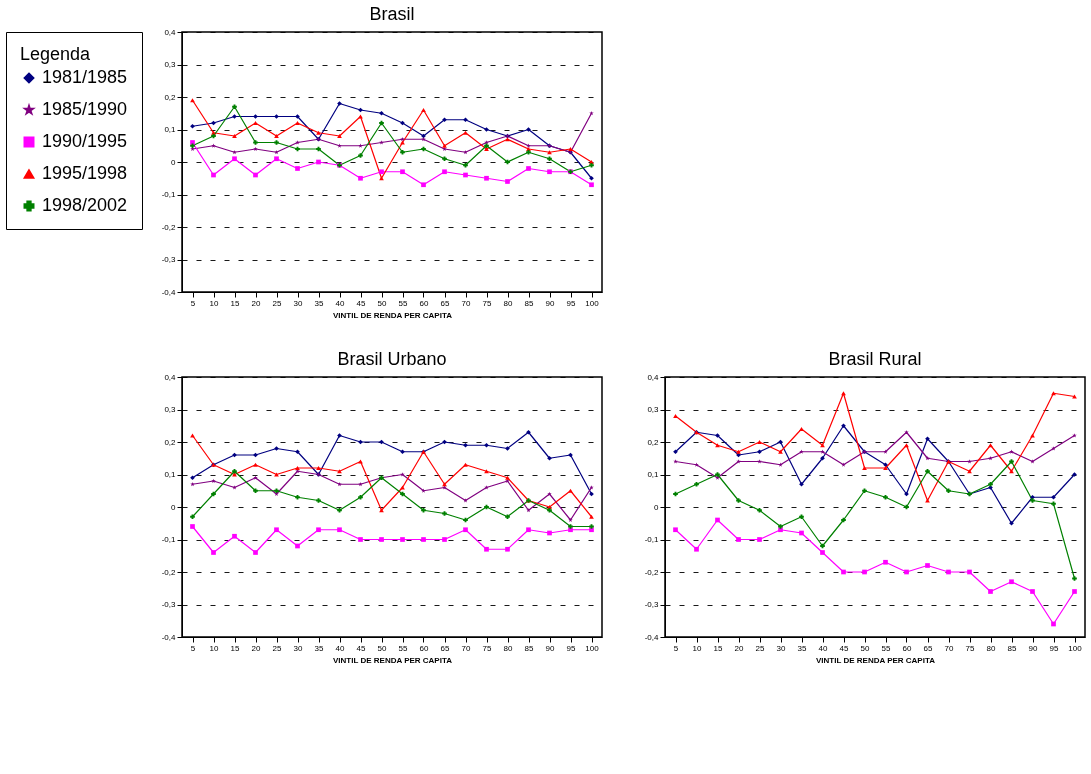  What do you see at coordinates (85, 109) in the screenshot?
I see `legend-label: 1985/1990` at bounding box center [85, 109].